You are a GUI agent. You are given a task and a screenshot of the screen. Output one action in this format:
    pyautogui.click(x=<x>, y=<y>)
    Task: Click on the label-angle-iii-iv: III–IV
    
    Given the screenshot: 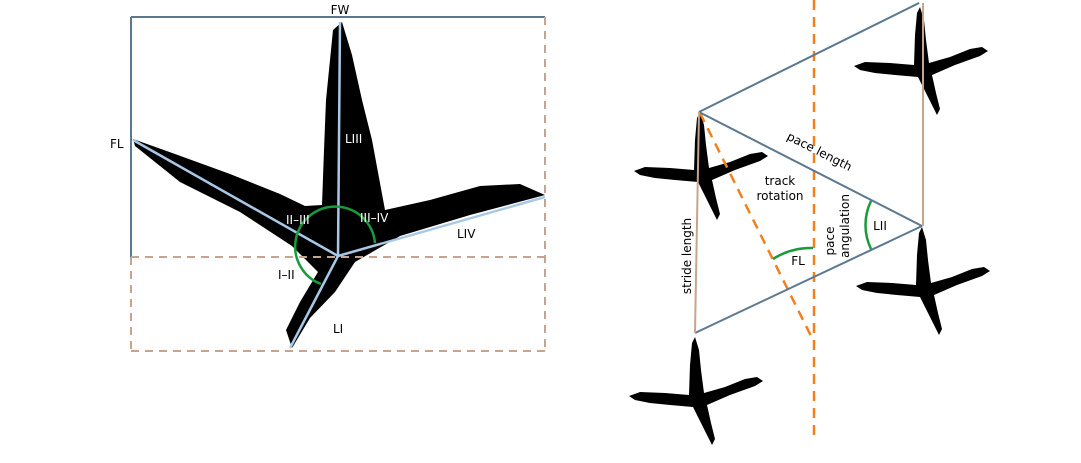 What is the action you would take?
    pyautogui.click(x=374, y=218)
    